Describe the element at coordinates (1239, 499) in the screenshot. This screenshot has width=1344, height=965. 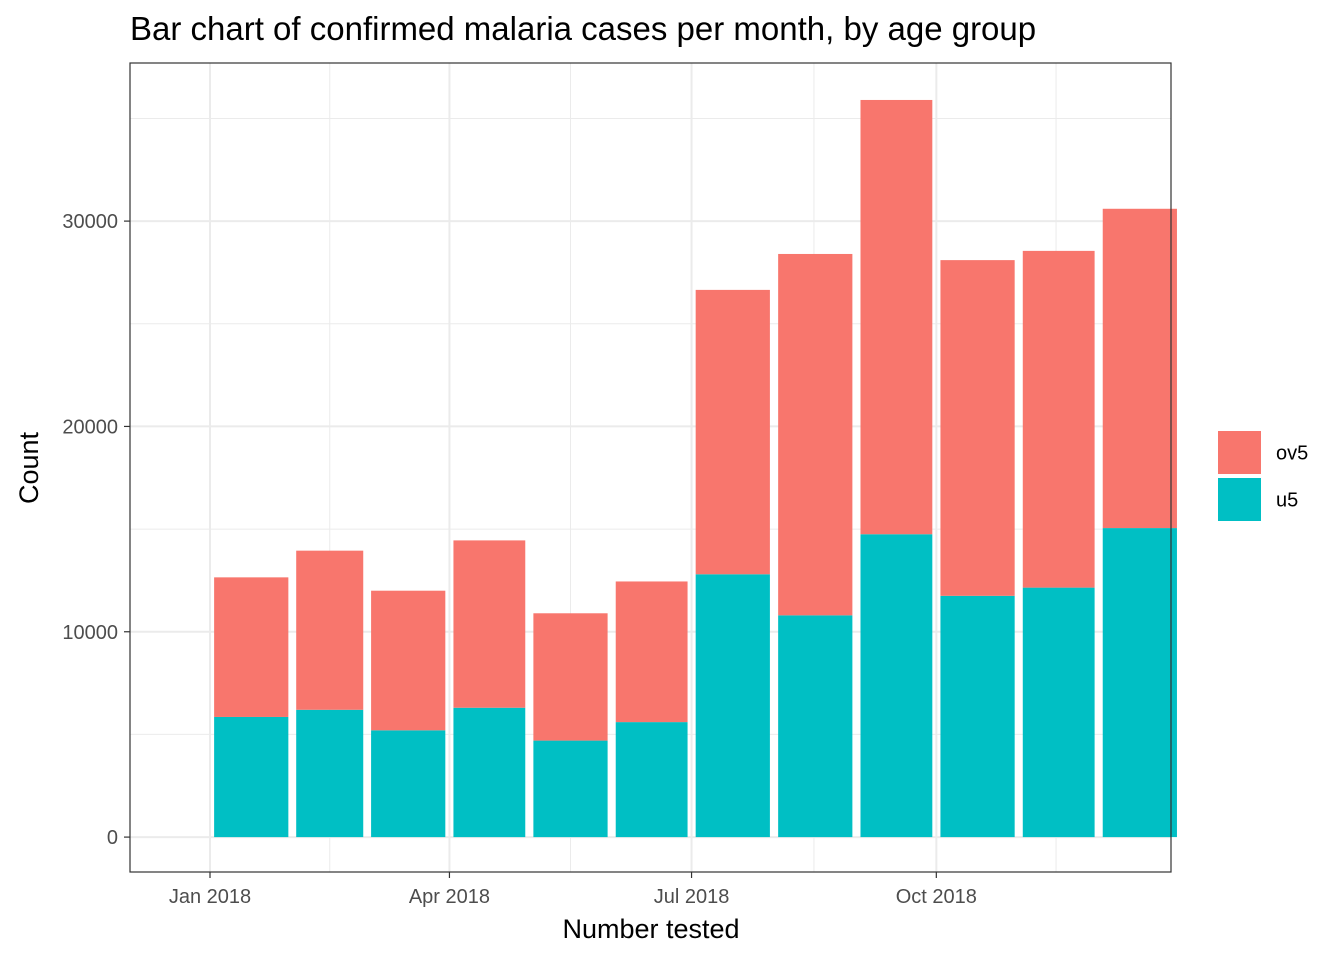
I see `legend-key-u5` at that location.